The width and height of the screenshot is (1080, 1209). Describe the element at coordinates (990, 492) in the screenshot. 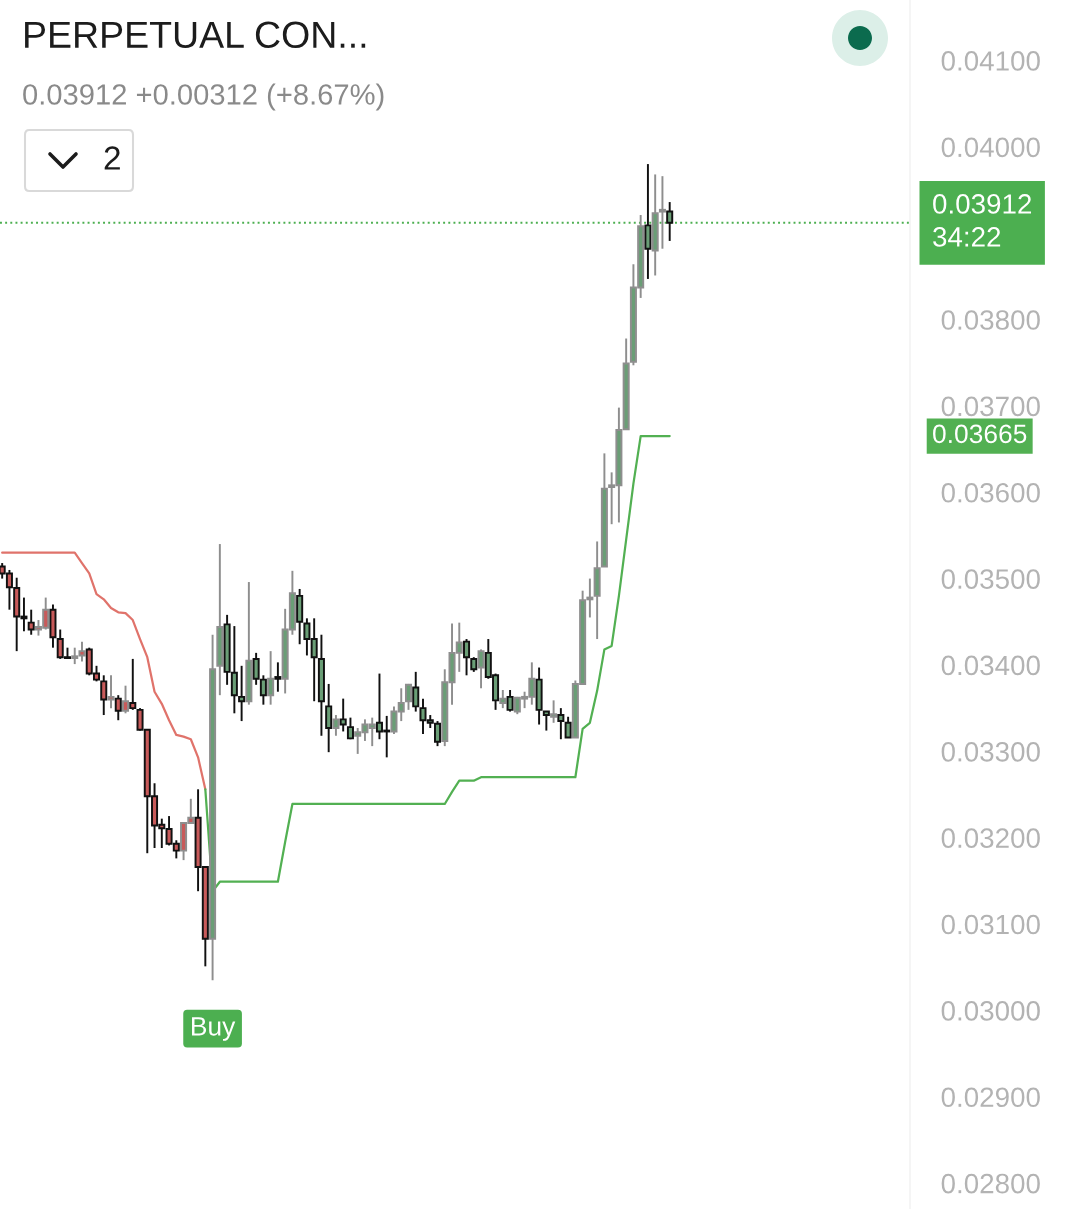

I see `y-tick-label: 0.03600` at that location.